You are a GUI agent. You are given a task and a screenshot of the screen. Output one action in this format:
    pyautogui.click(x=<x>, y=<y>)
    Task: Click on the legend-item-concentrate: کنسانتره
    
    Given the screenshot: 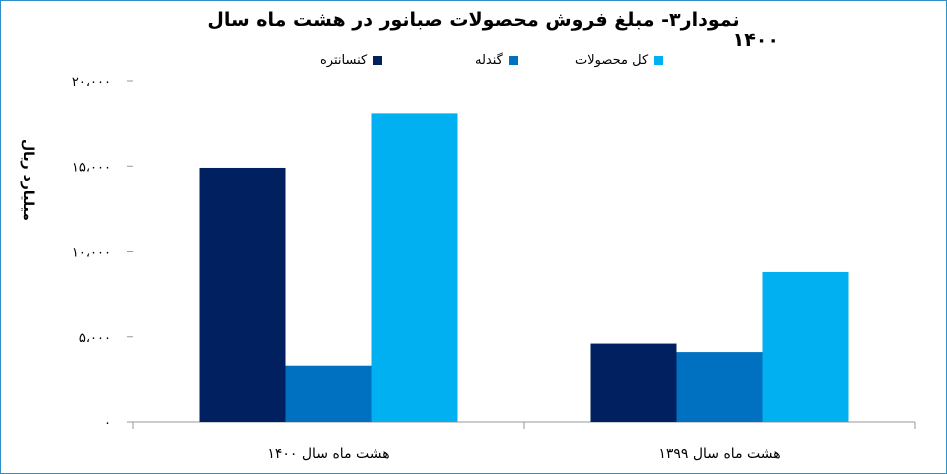 What is the action you would take?
    pyautogui.click(x=351, y=61)
    